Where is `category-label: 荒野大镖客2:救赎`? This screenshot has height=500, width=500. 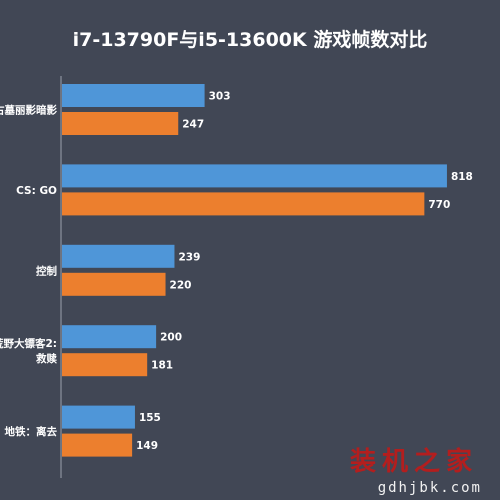
category-label: 荒野大镖客2:救赎 is located at coordinates (28, 351).